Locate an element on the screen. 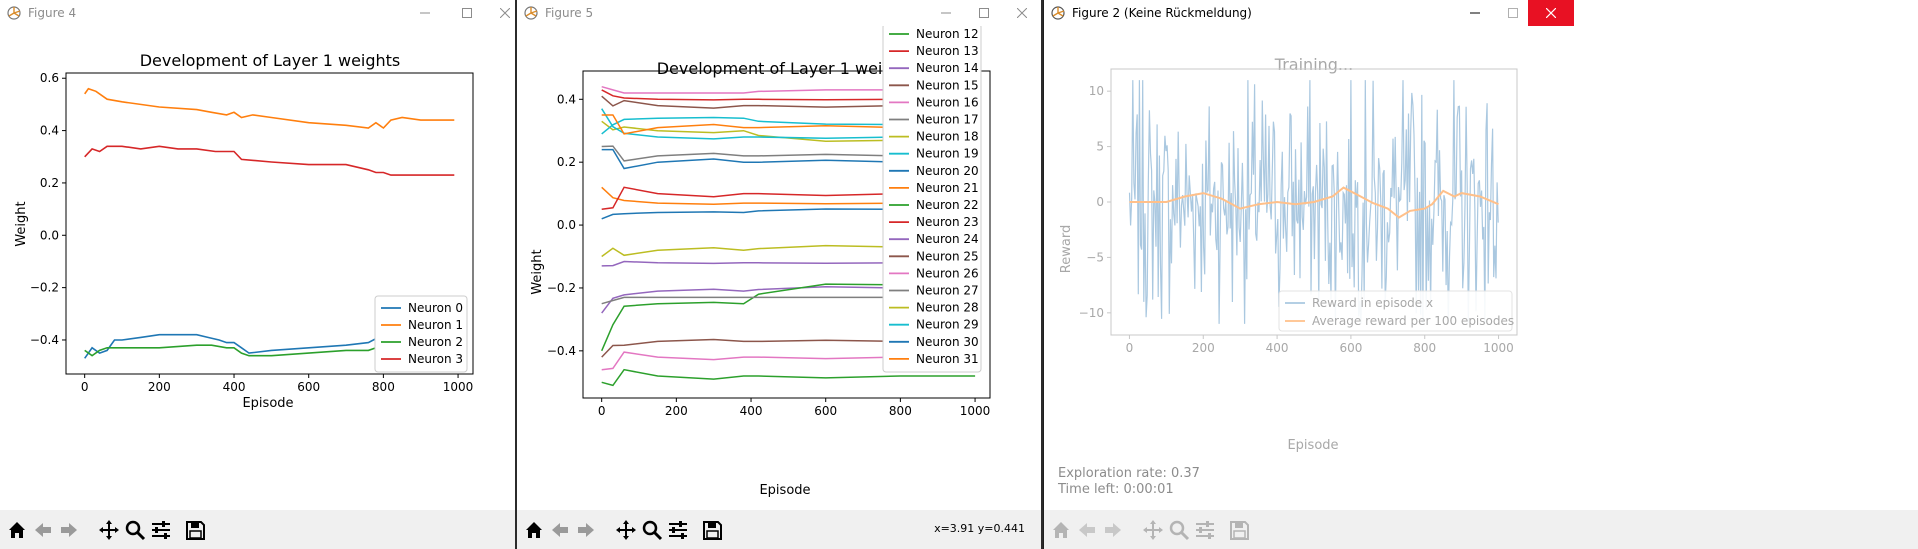  legend-label: Neuron 29 is located at coordinates (947, 325).